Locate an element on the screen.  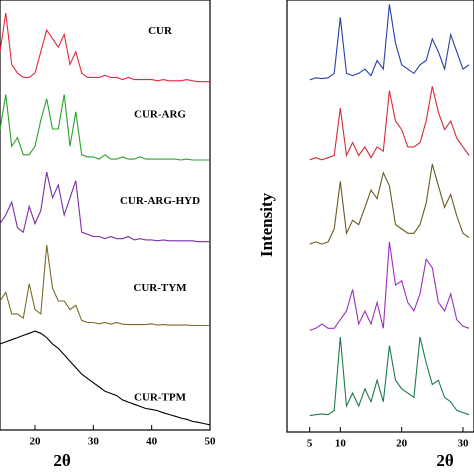
series-label: CUR-ARG-HYD is located at coordinates (160, 201).